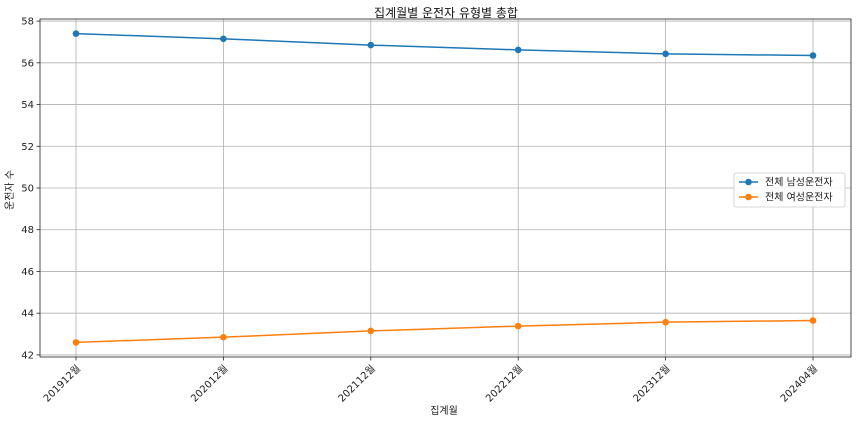 The height and width of the screenshot is (424, 856). What do you see at coordinates (10, 190) in the screenshot?
I see `y-axis-label: 운전자 수` at bounding box center [10, 190].